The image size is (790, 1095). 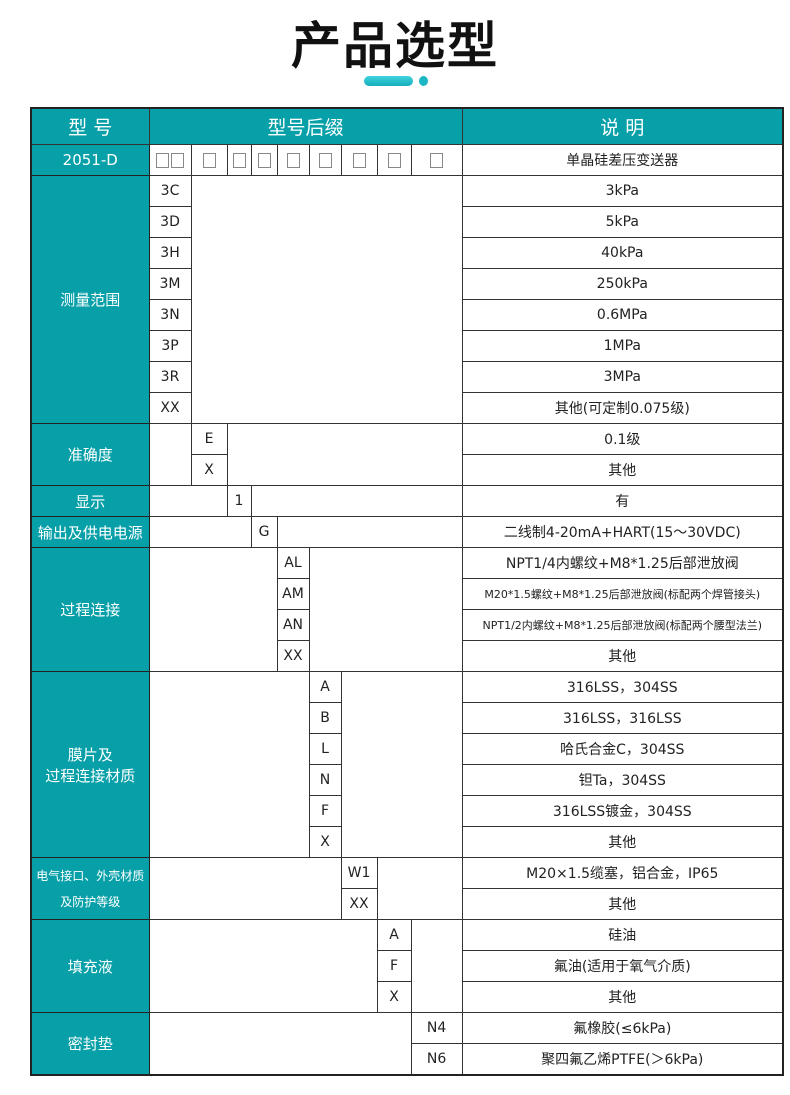 I want to click on group-label: 过程连接, so click(x=90, y=609).